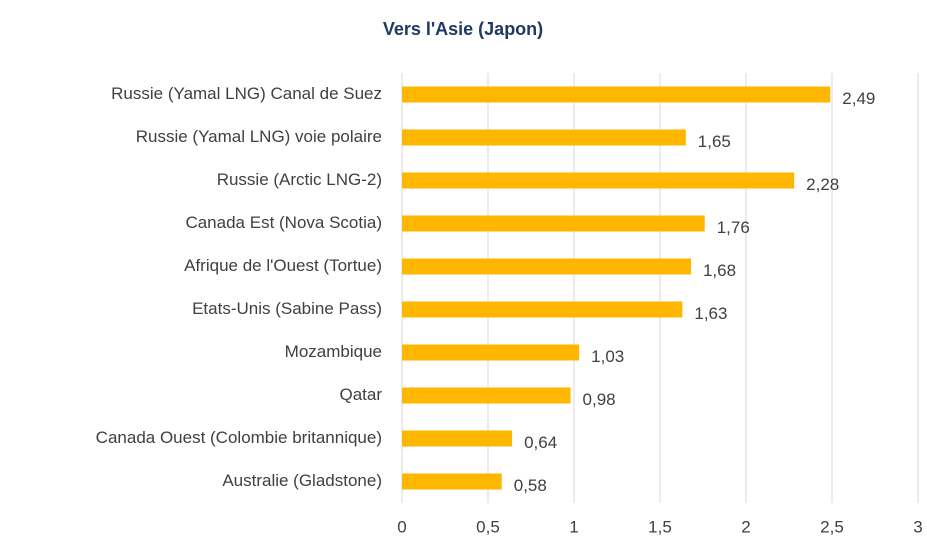 The image size is (927, 544). Describe the element at coordinates (719, 270) in the screenshot. I see `data-label: 1,68` at that location.